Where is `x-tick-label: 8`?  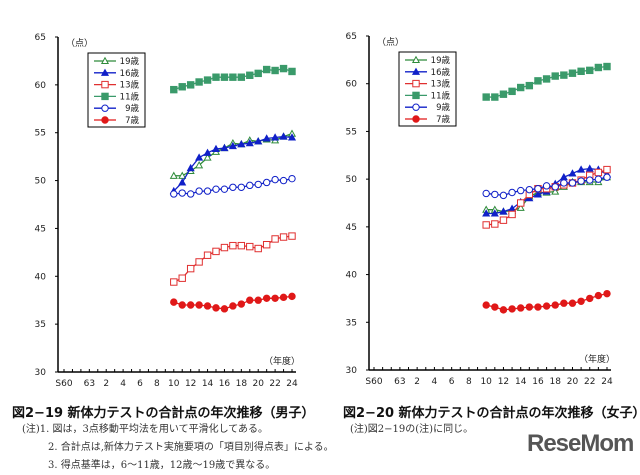
x-tick-label: 8 is located at coordinates (157, 384).